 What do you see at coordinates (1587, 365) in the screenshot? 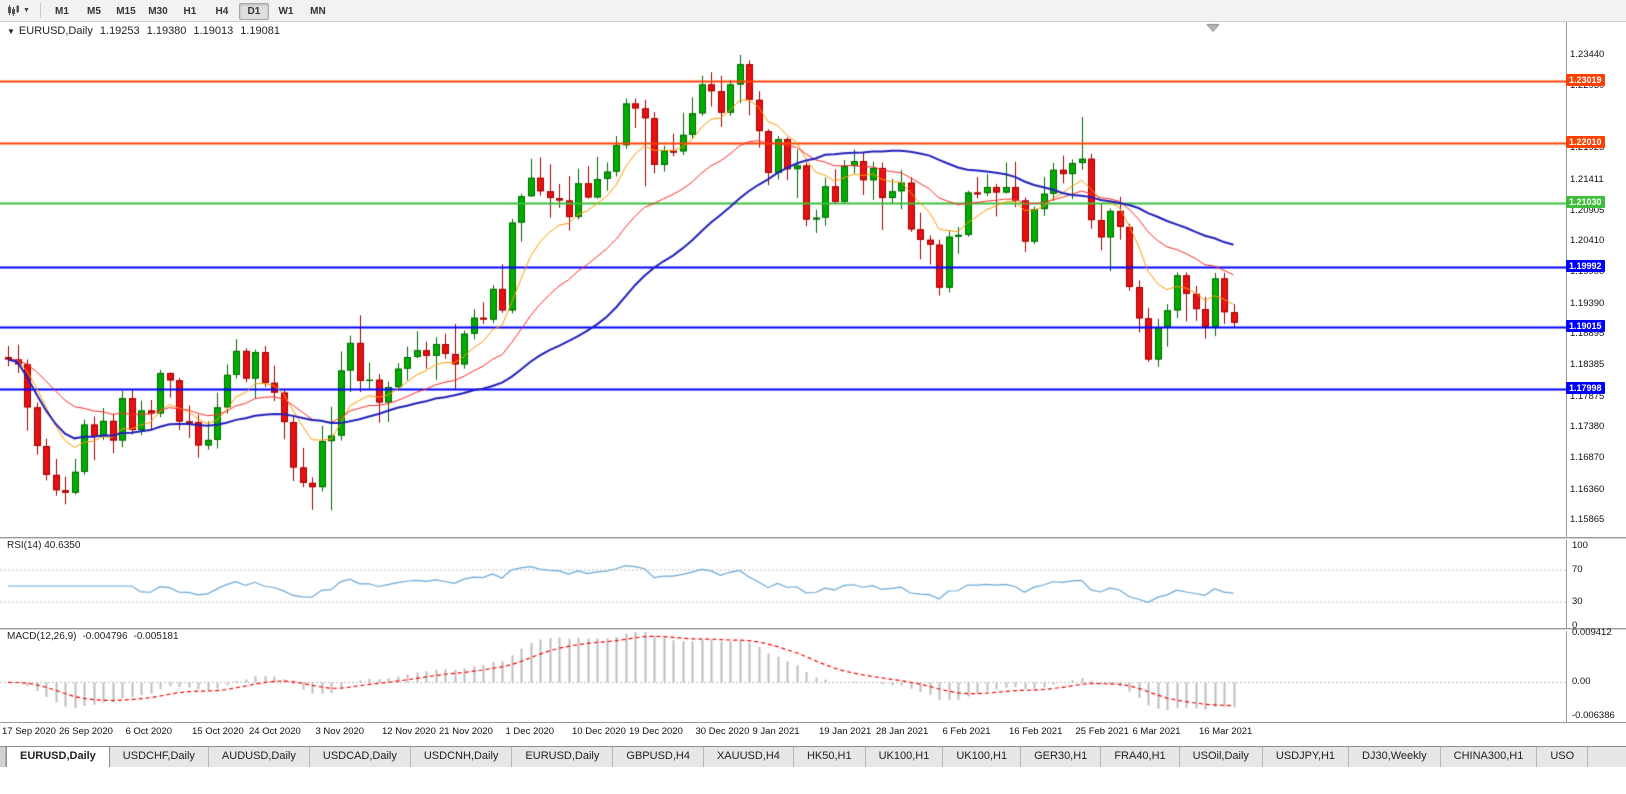
I see `price-axis-label: 1.18385` at bounding box center [1587, 365].